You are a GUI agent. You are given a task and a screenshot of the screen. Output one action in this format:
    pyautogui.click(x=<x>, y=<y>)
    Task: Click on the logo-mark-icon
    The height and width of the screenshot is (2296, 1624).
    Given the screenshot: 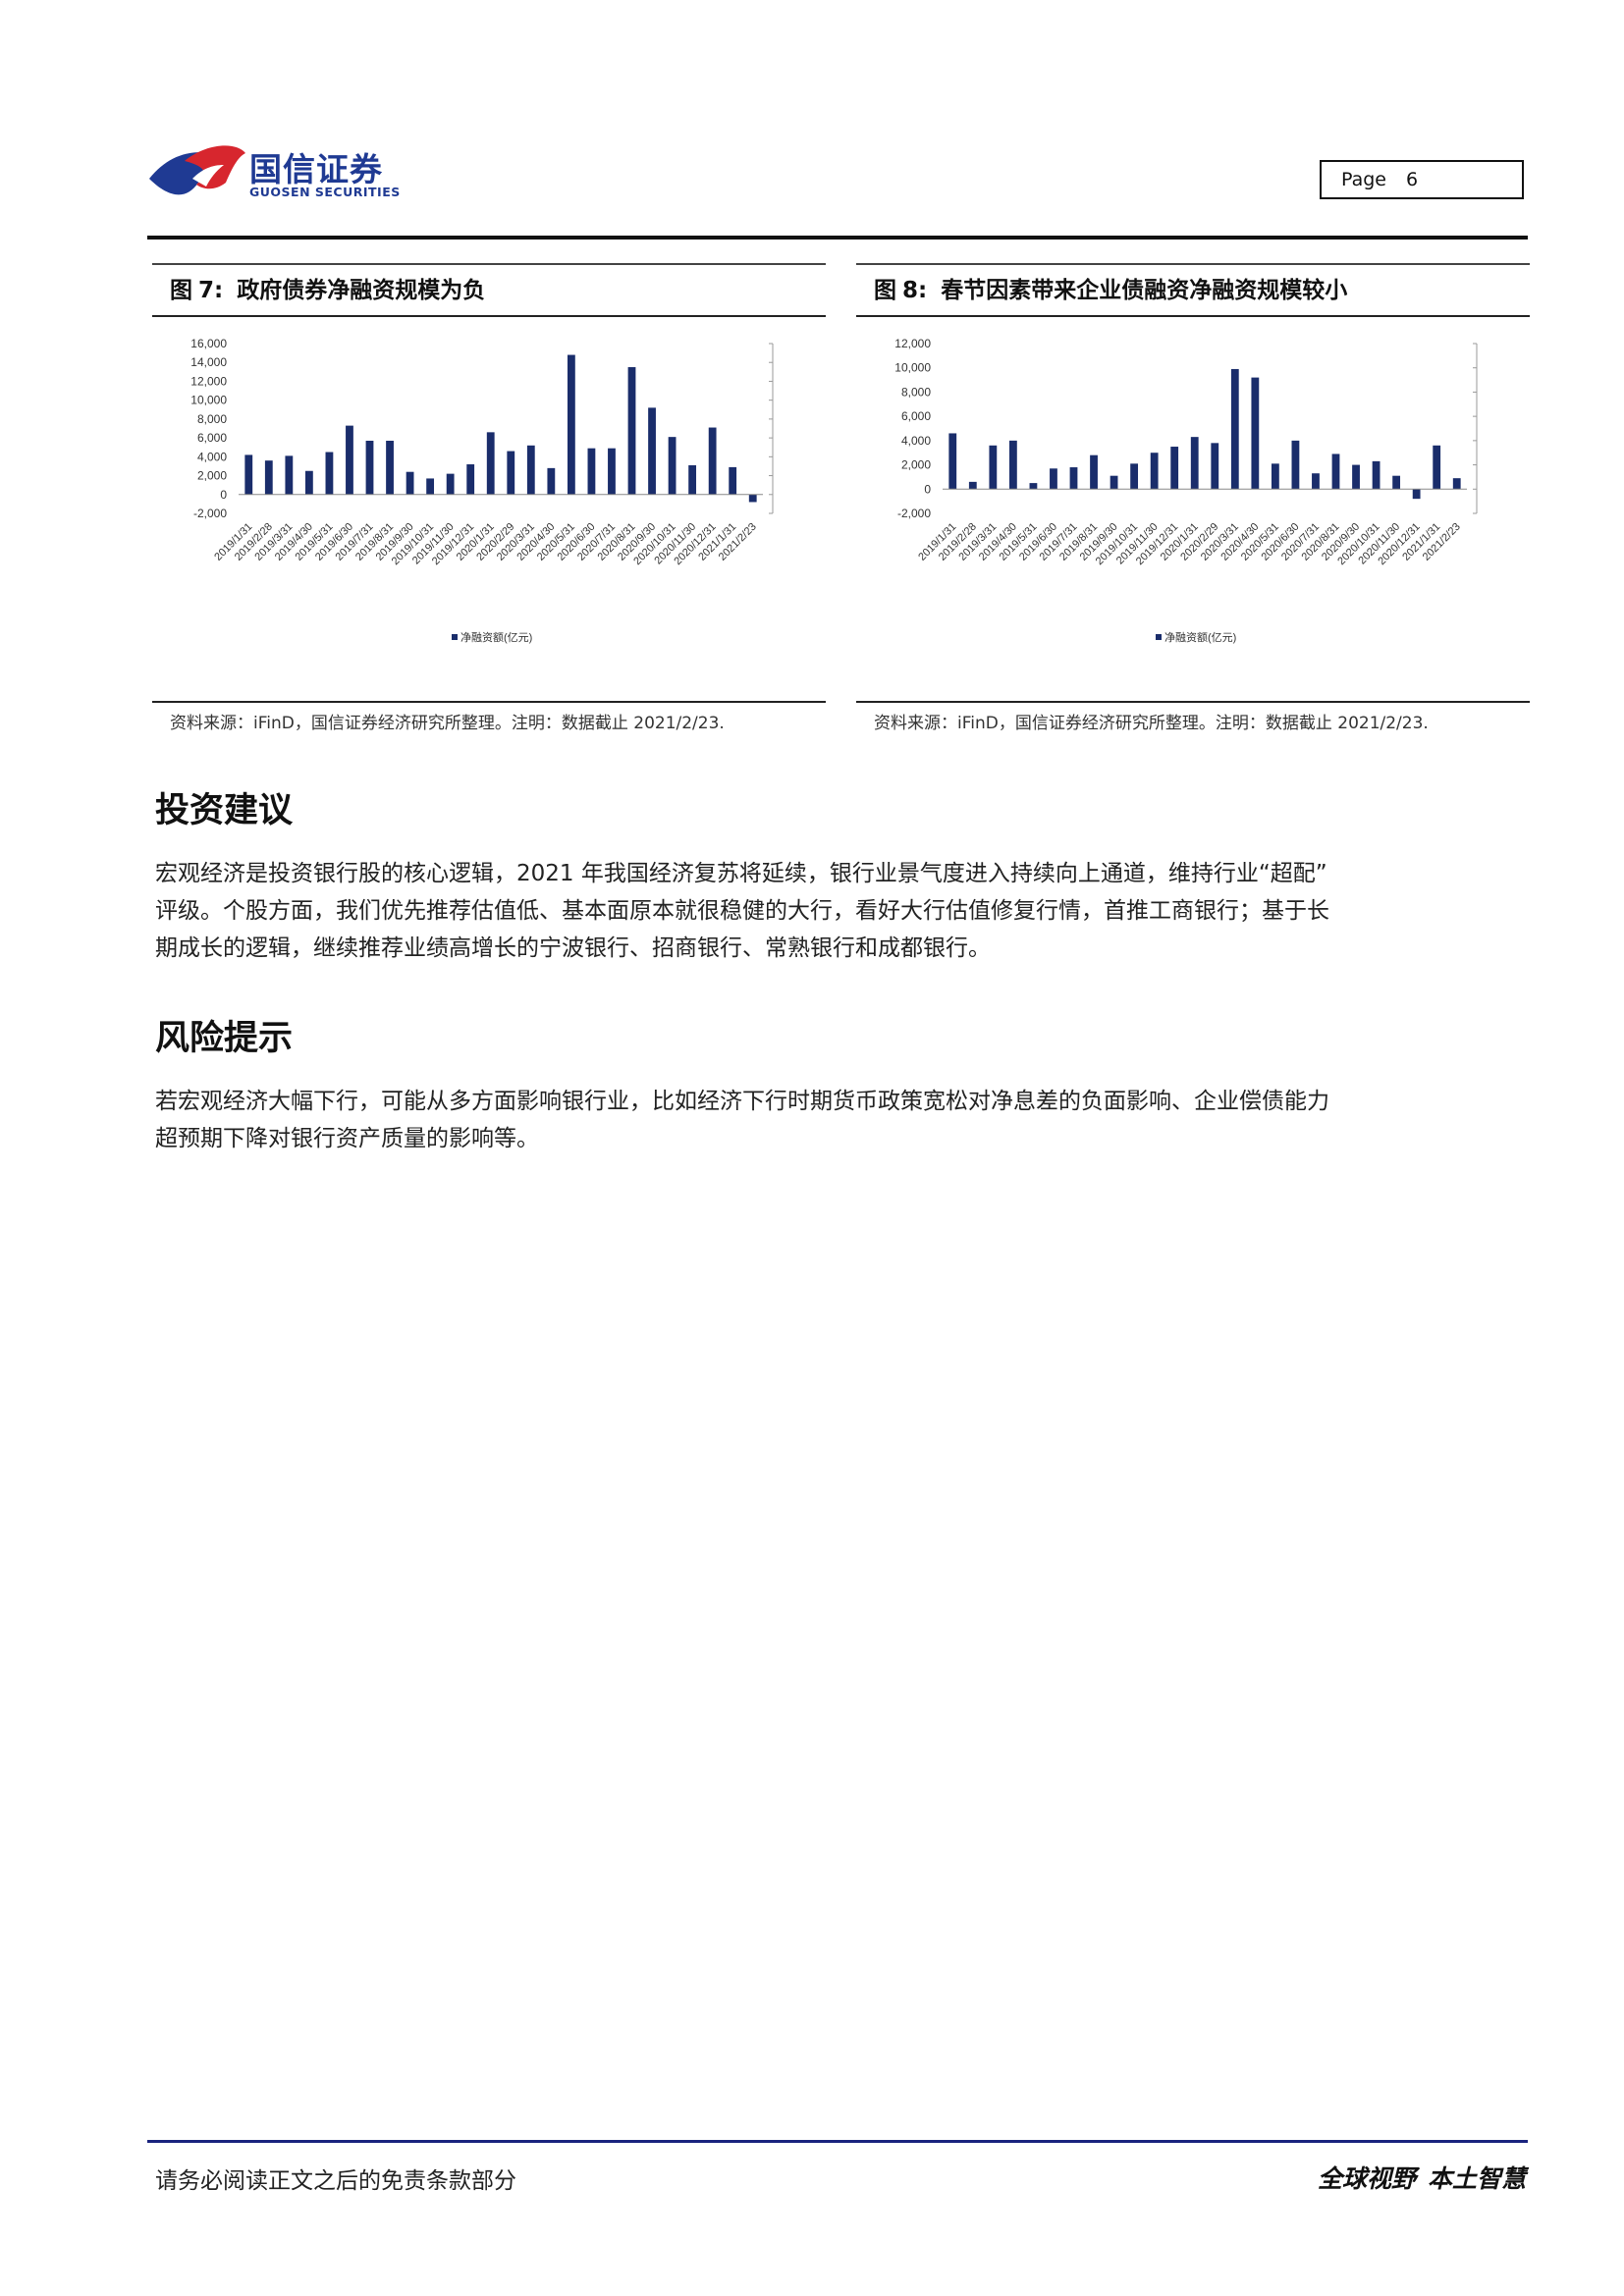 What is the action you would take?
    pyautogui.click(x=197, y=170)
    